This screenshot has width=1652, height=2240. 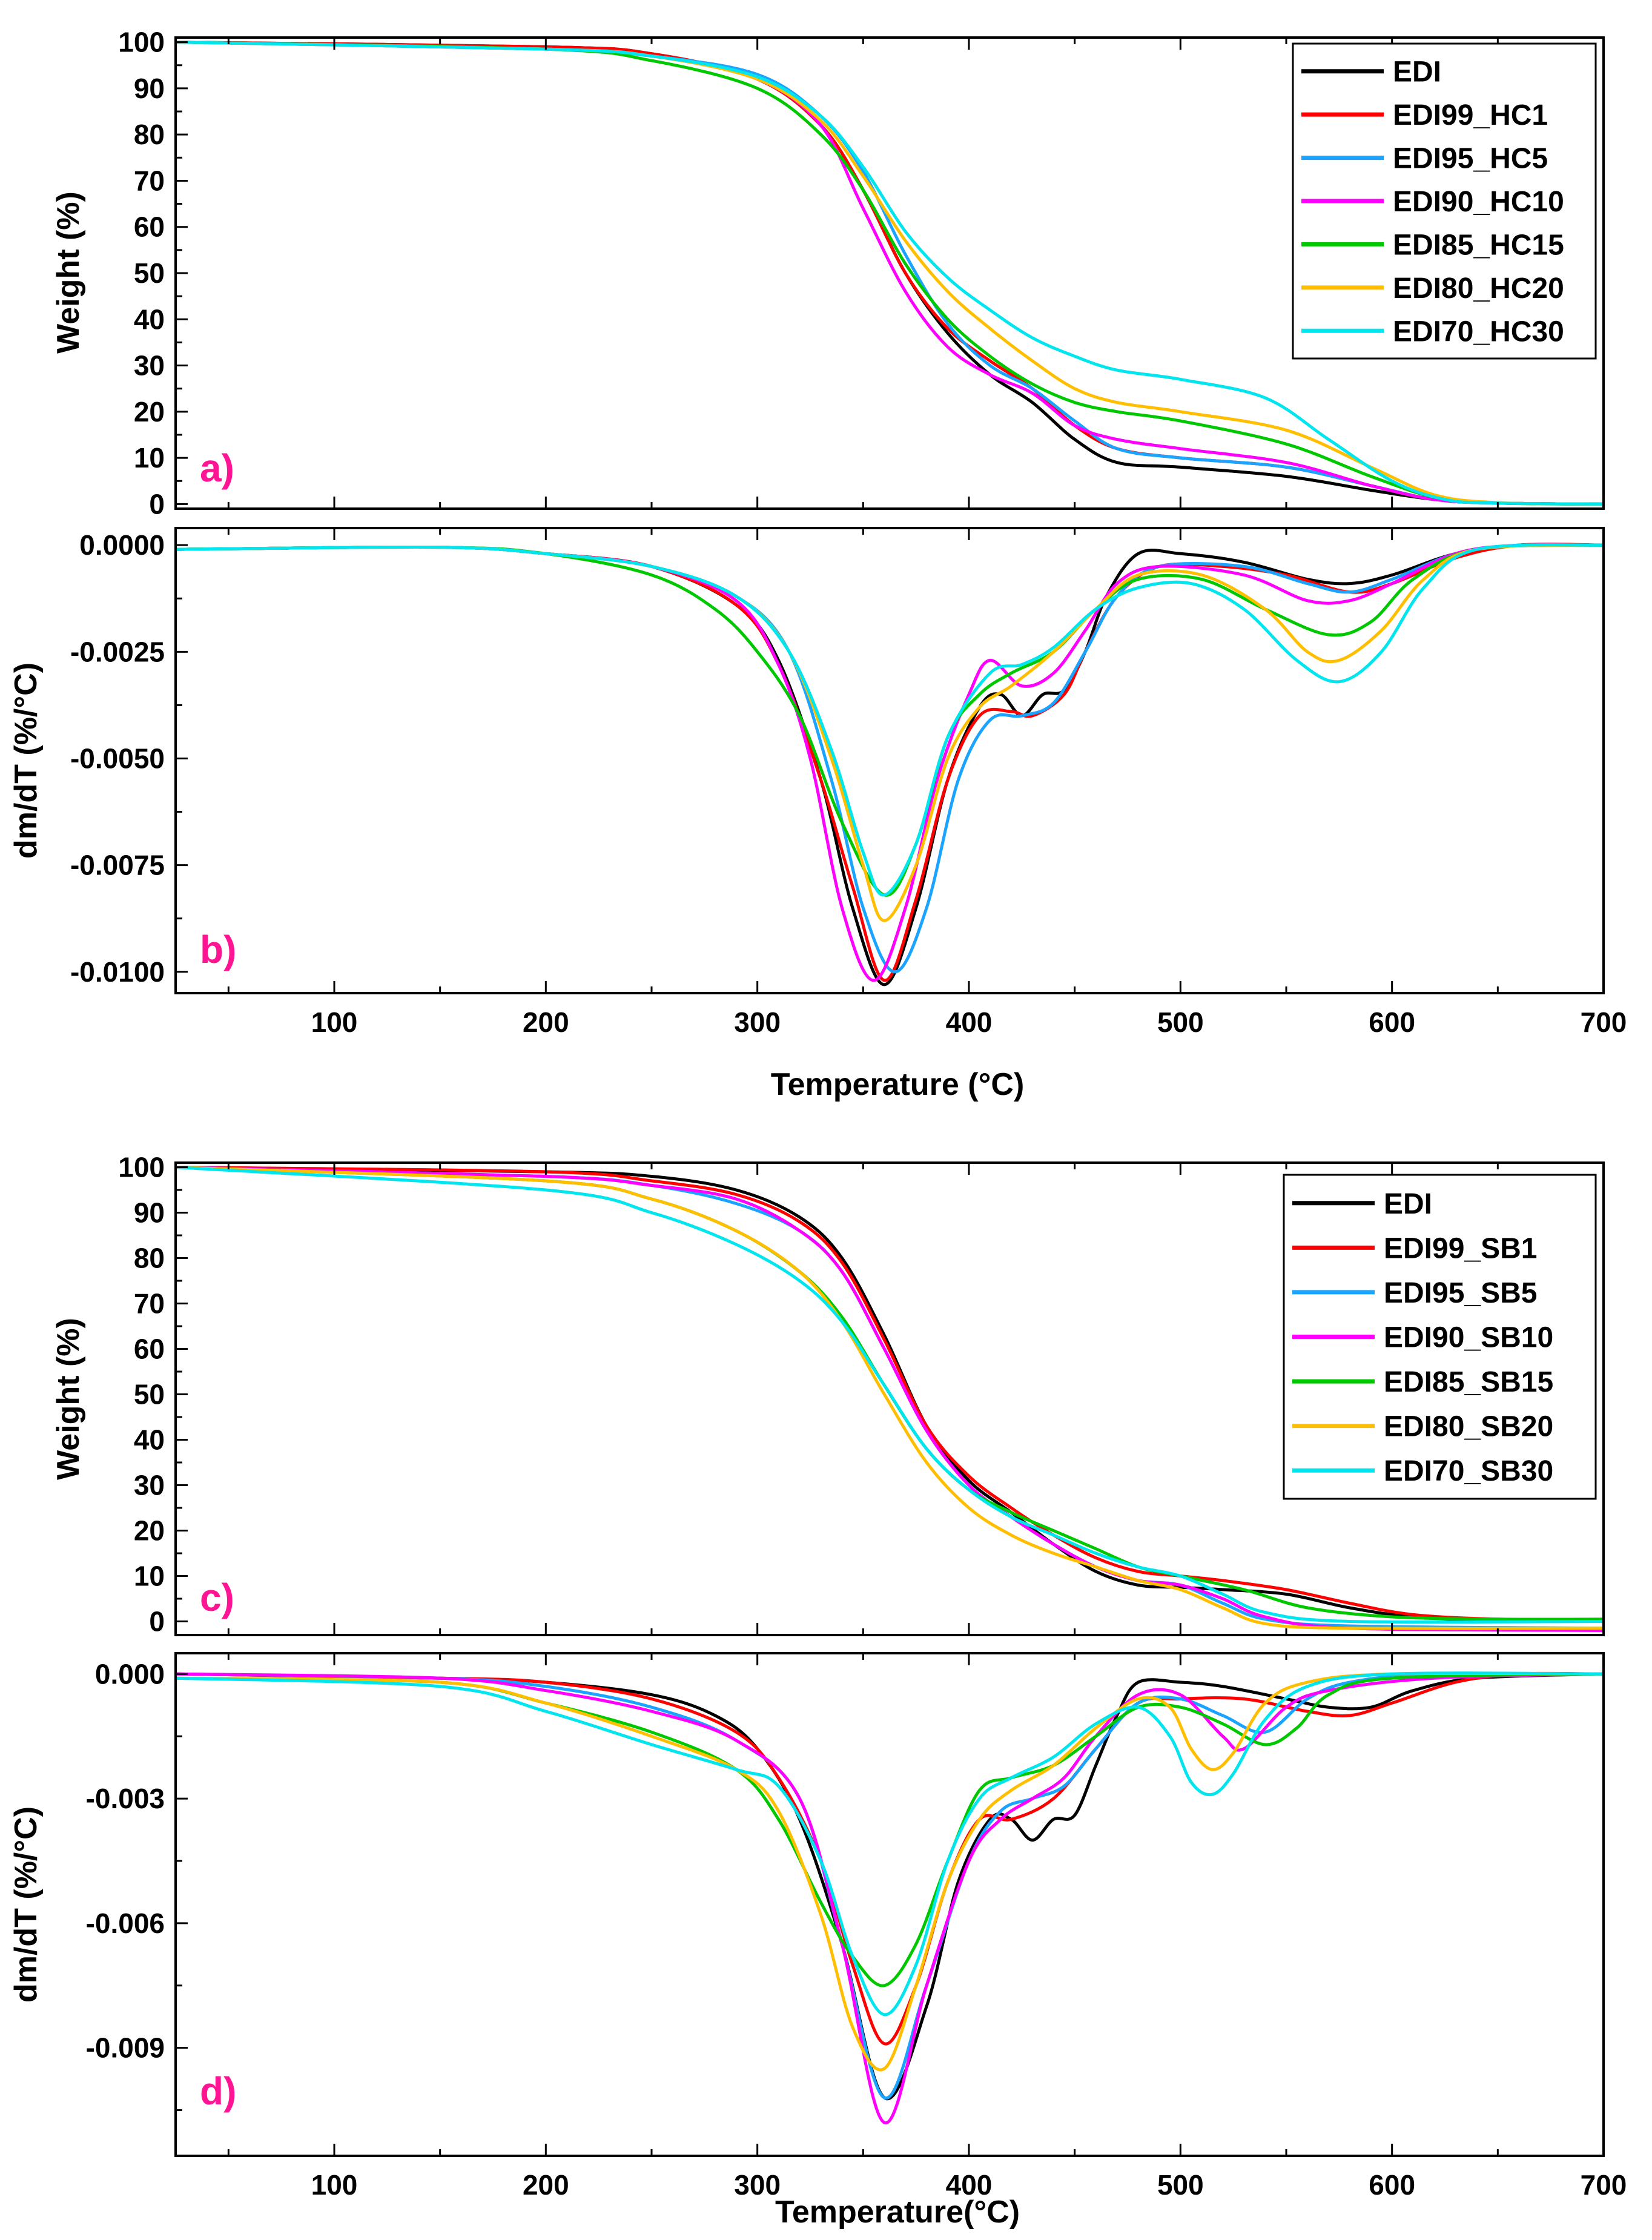 What do you see at coordinates (125, 1923) in the screenshot?
I see `y-tick-label: -0.006` at bounding box center [125, 1923].